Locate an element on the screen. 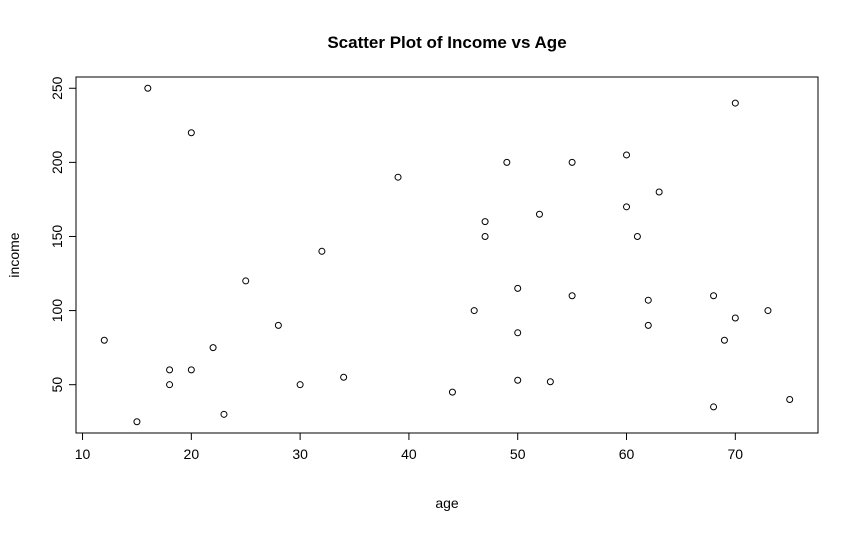 The height and width of the screenshot is (537, 858). x-tick-label: 60 is located at coordinates (627, 454).